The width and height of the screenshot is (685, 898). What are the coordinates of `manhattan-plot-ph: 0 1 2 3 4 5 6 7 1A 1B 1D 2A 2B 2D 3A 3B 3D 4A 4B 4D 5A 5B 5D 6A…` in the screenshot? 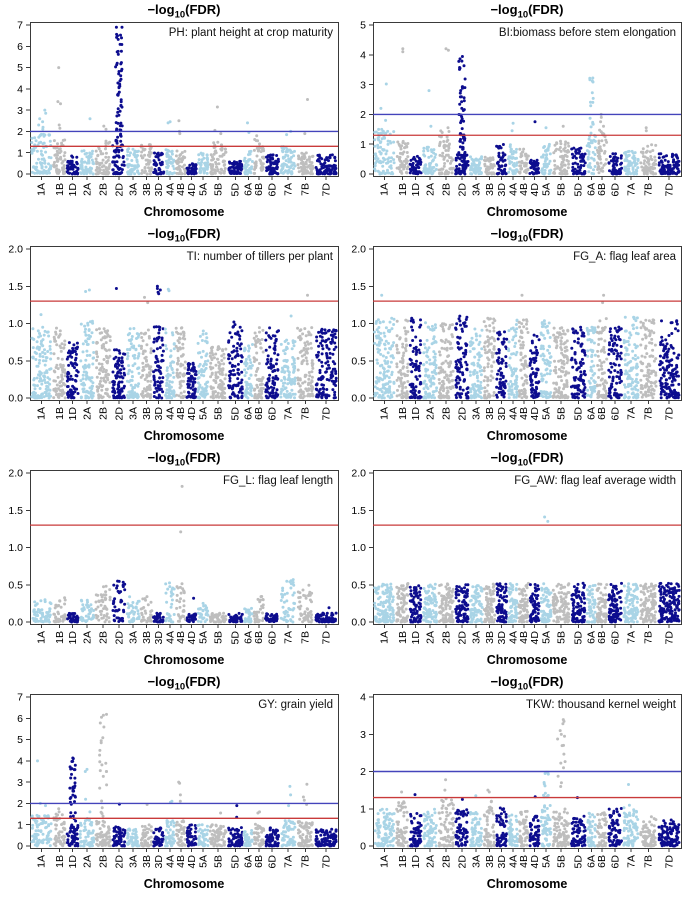 It's located at (171, 112).